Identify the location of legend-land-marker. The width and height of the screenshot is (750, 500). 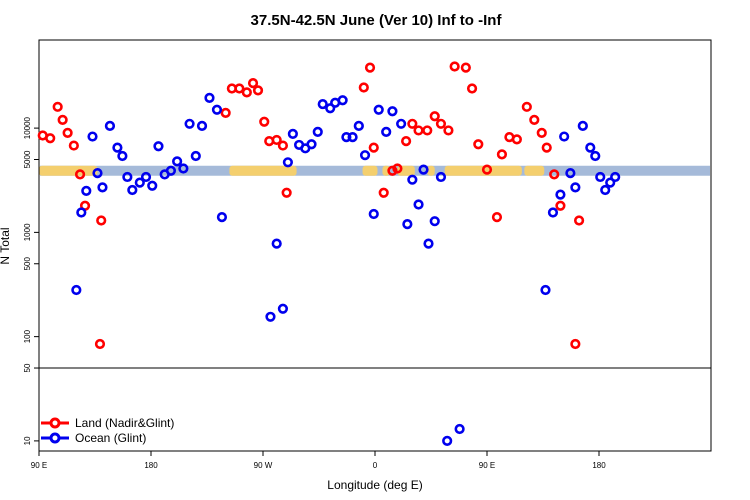
(55, 423).